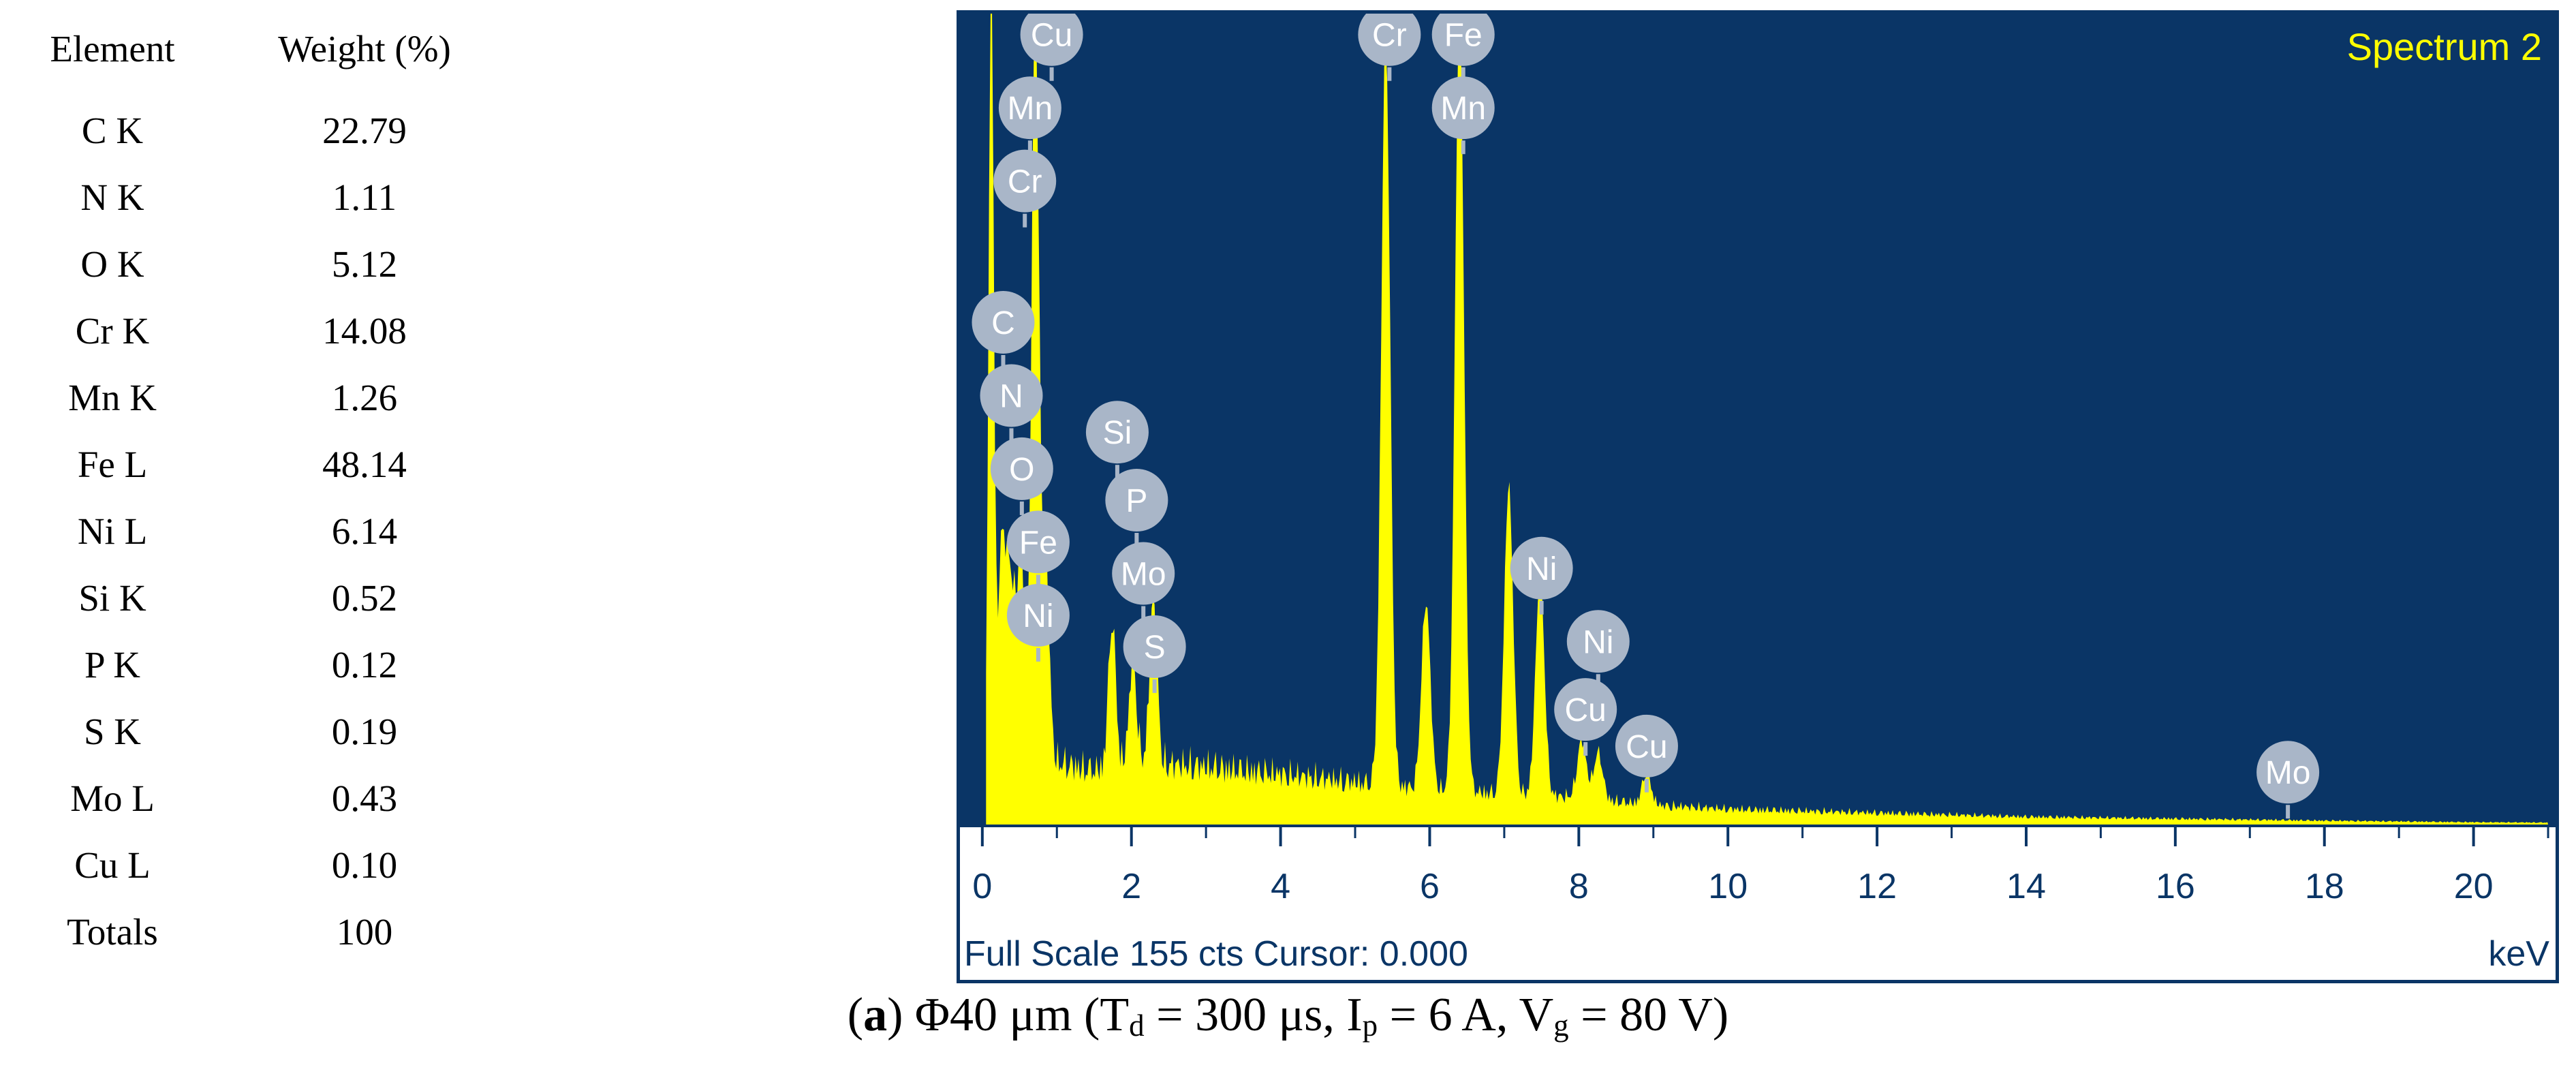 The image size is (2576, 1078). What do you see at coordinates (2026, 886) in the screenshot?
I see `x-tick-label: 14` at bounding box center [2026, 886].